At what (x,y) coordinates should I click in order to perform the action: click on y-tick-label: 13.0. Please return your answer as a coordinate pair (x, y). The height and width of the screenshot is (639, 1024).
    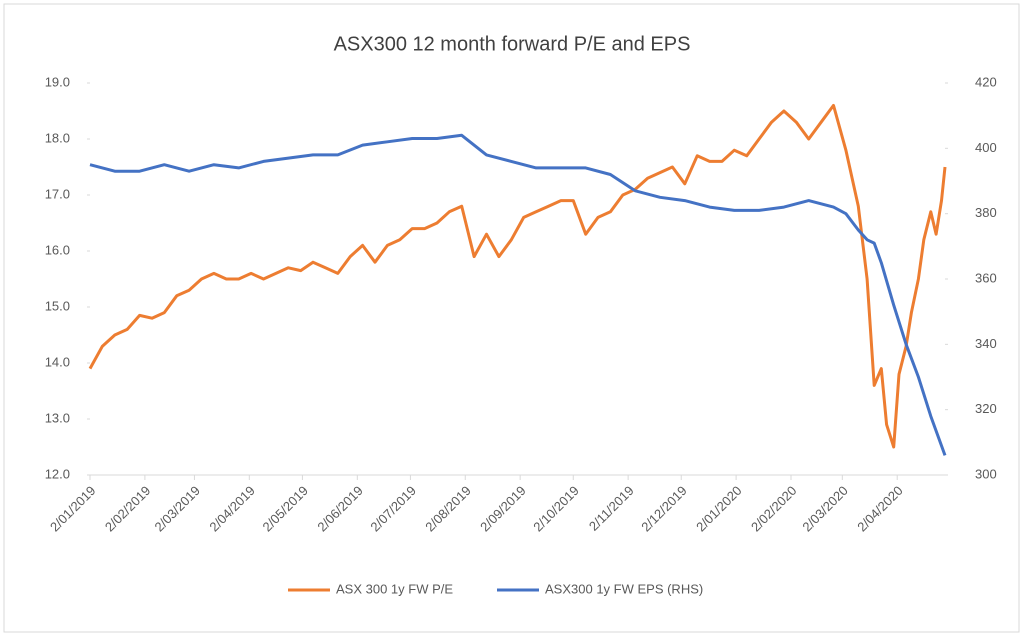
    Looking at the image, I should click on (57, 417).